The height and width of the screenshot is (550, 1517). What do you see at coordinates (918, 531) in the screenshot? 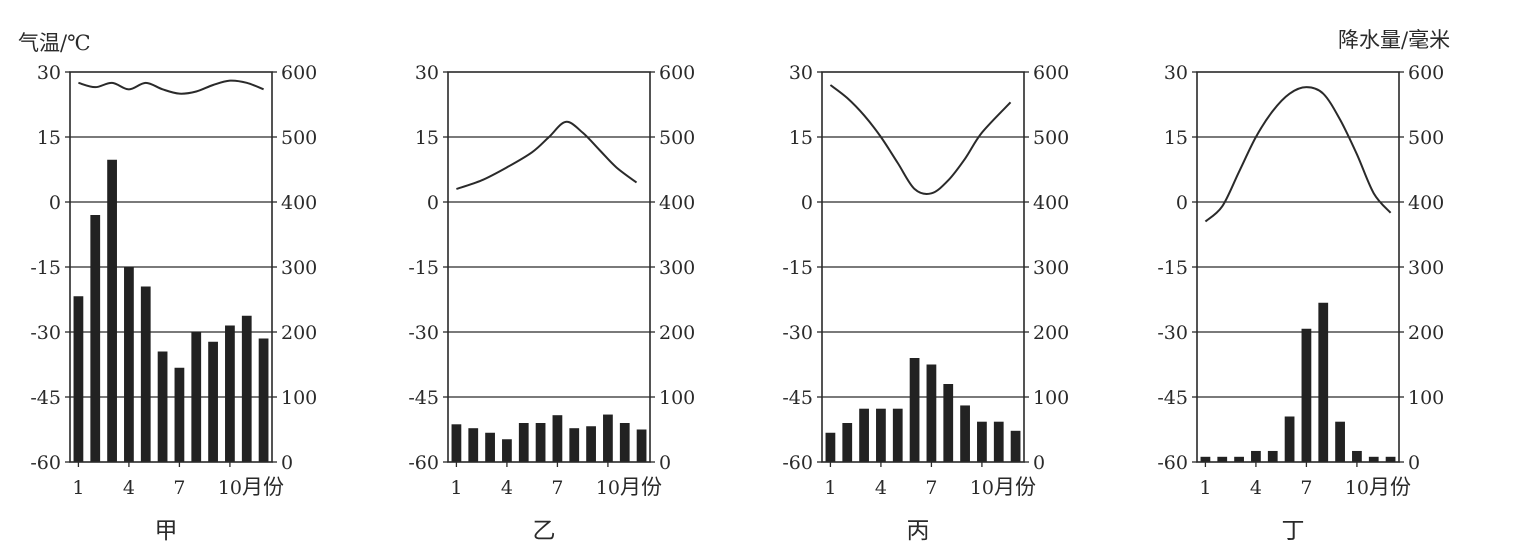
I see `panel-label: 丙` at bounding box center [918, 531].